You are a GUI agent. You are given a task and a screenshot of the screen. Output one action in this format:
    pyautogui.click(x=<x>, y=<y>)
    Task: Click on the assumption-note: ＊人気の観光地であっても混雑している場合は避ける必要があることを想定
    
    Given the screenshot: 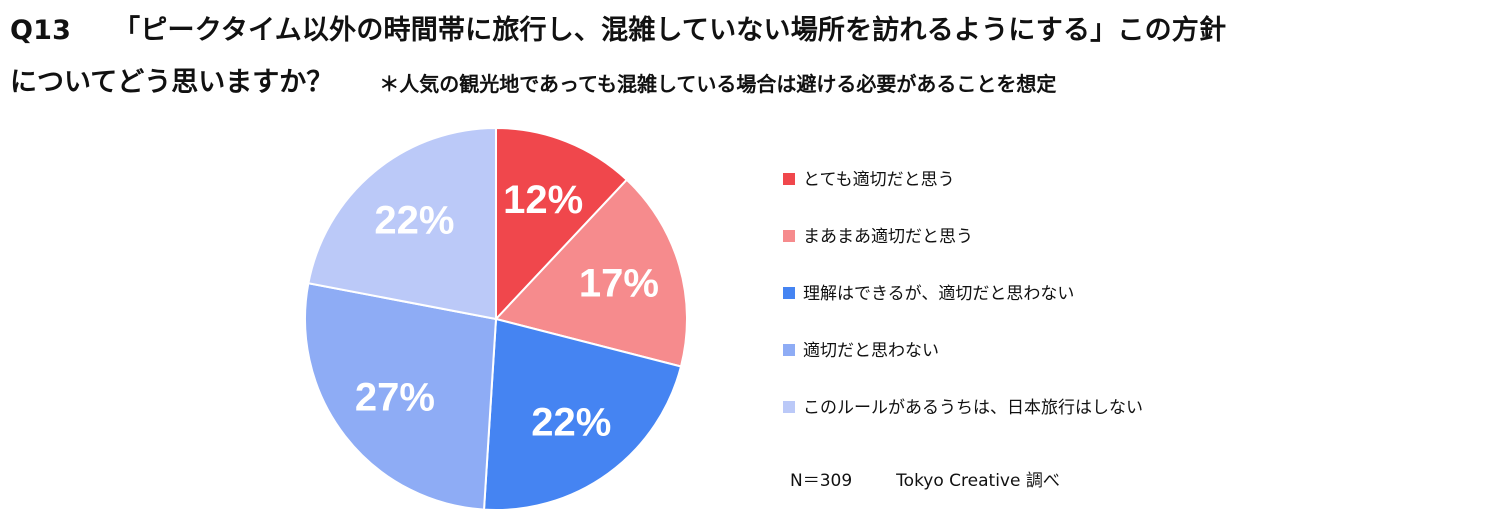 What is the action you would take?
    pyautogui.click(x=718, y=84)
    